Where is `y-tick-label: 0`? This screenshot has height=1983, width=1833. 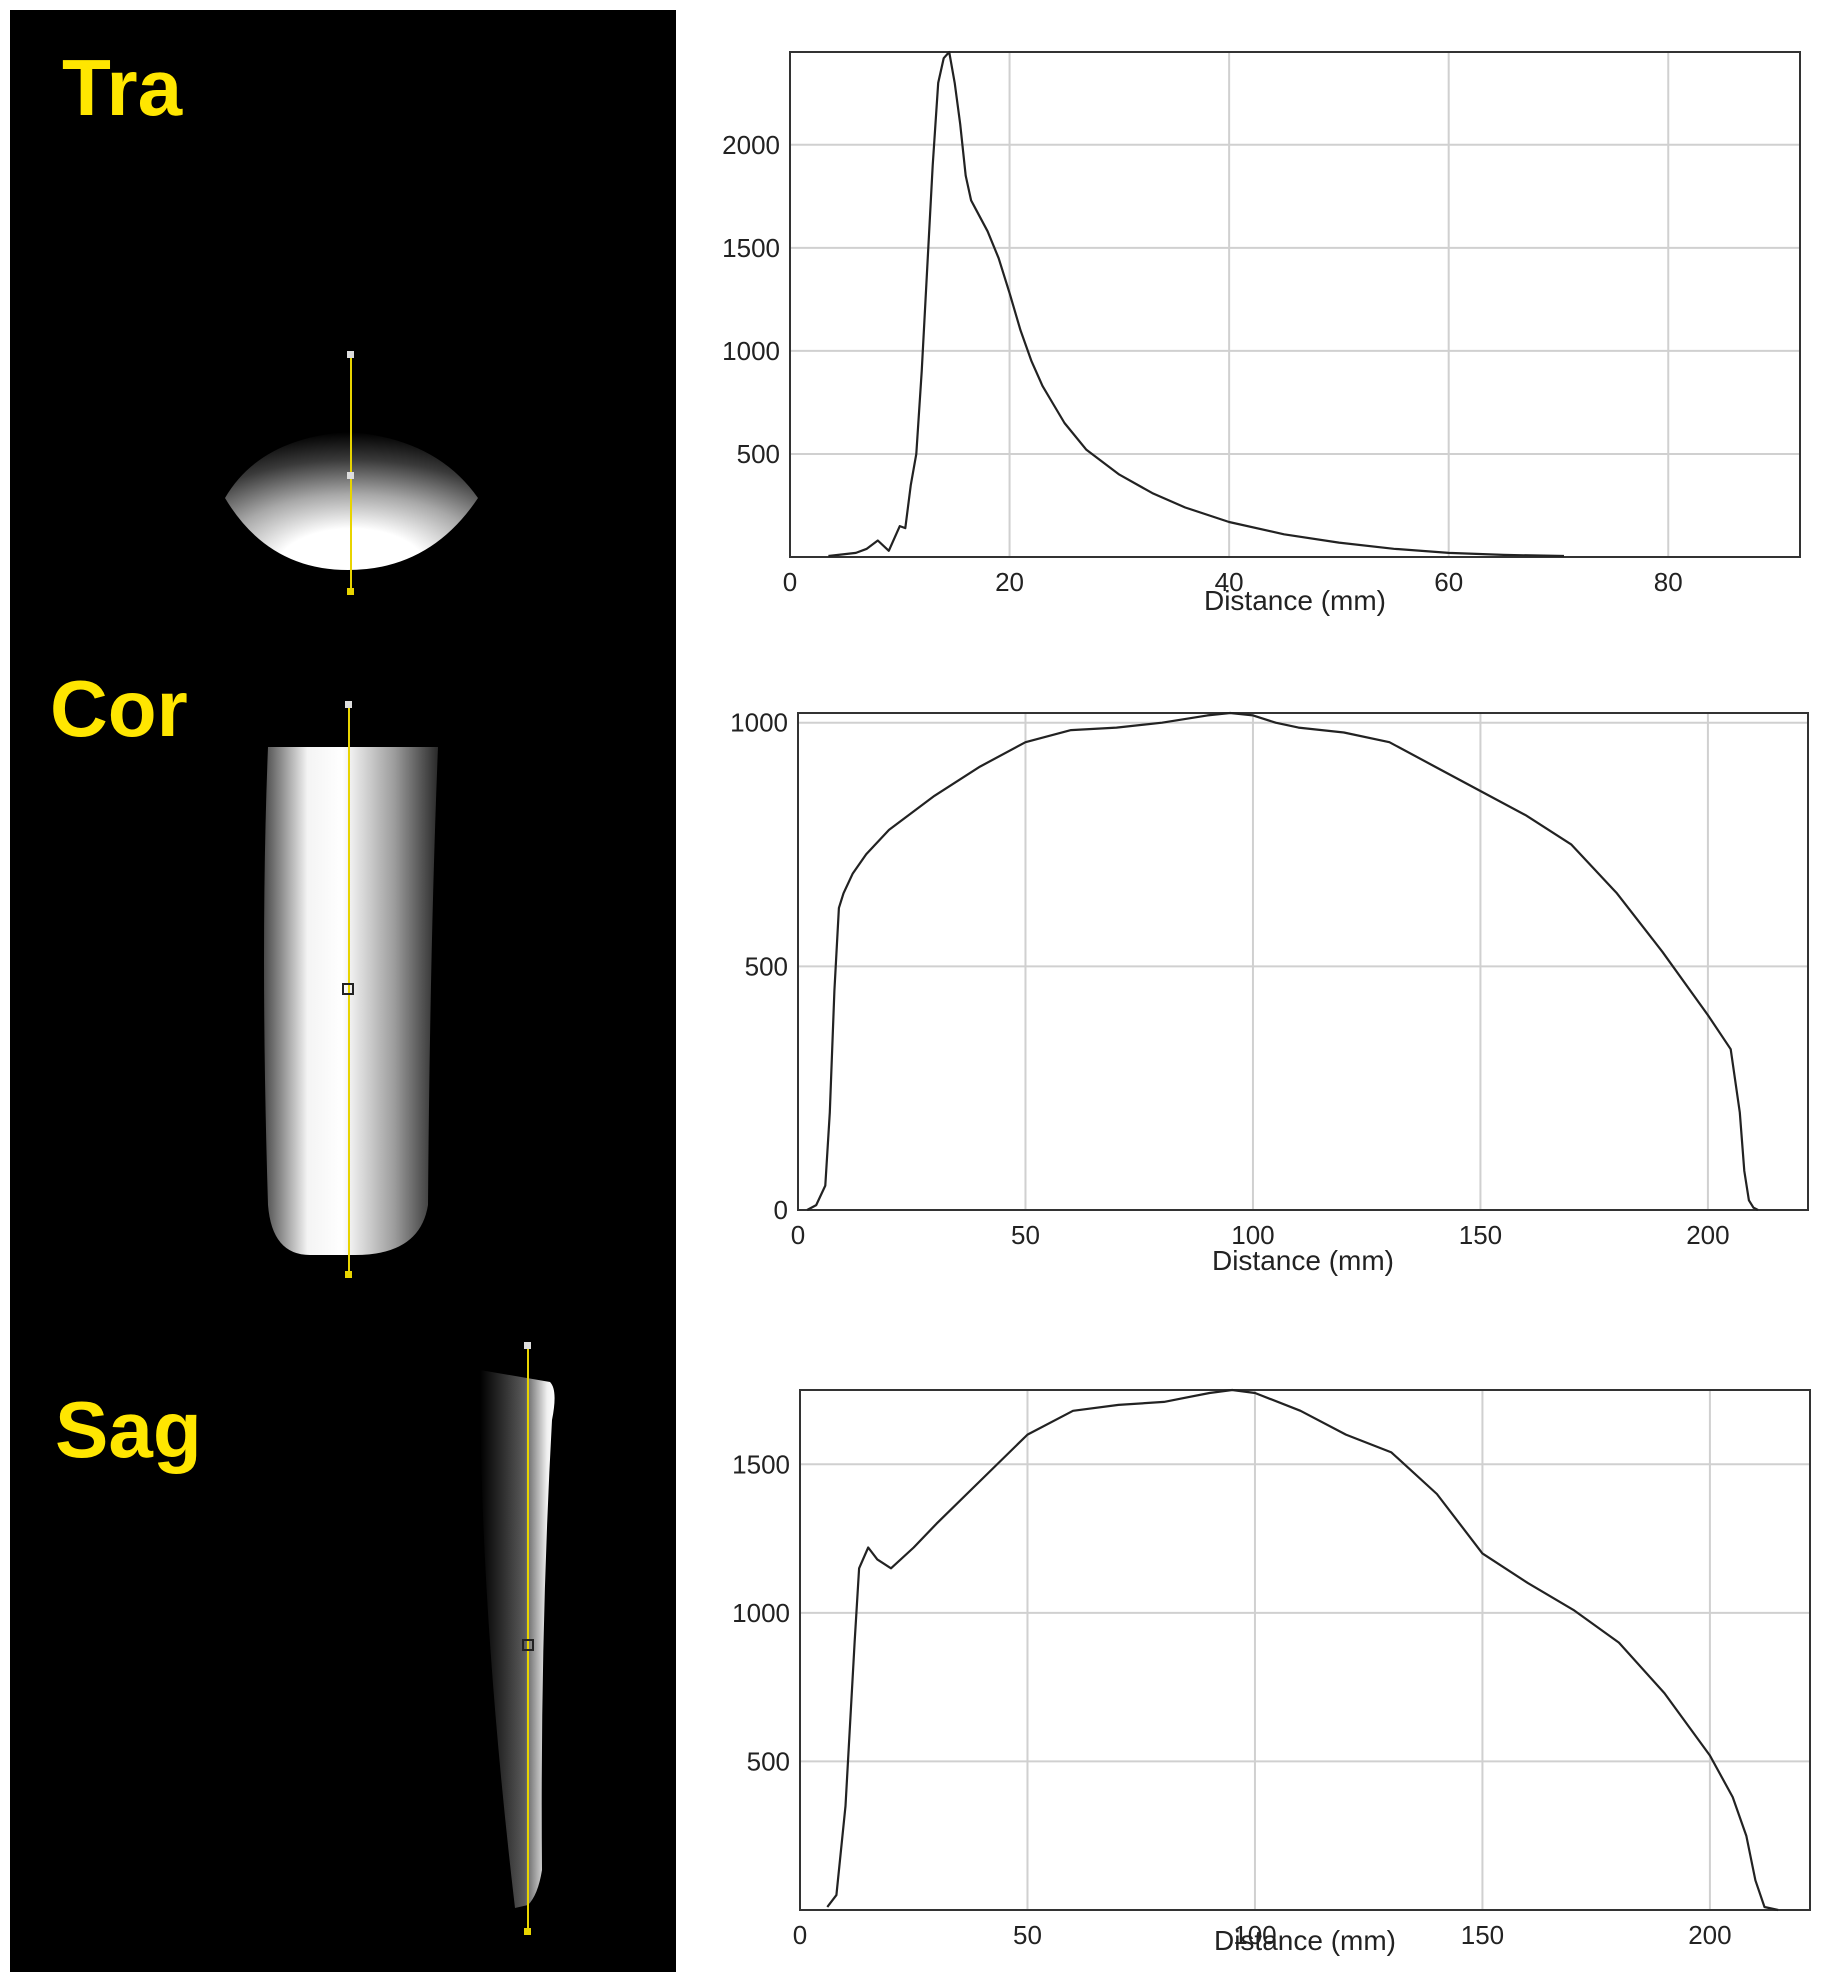
y-tick-label: 0 is located at coordinates (781, 1210).